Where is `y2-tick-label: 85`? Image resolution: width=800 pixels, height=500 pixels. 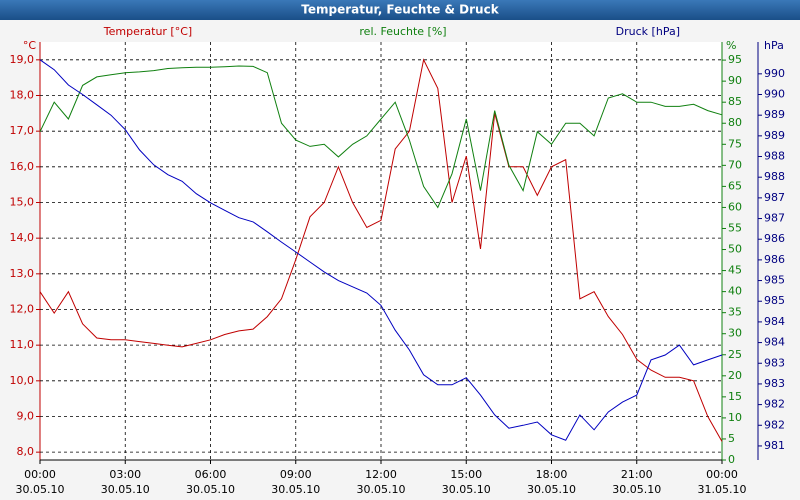
y2-tick-label: 85 is located at coordinates (735, 101).